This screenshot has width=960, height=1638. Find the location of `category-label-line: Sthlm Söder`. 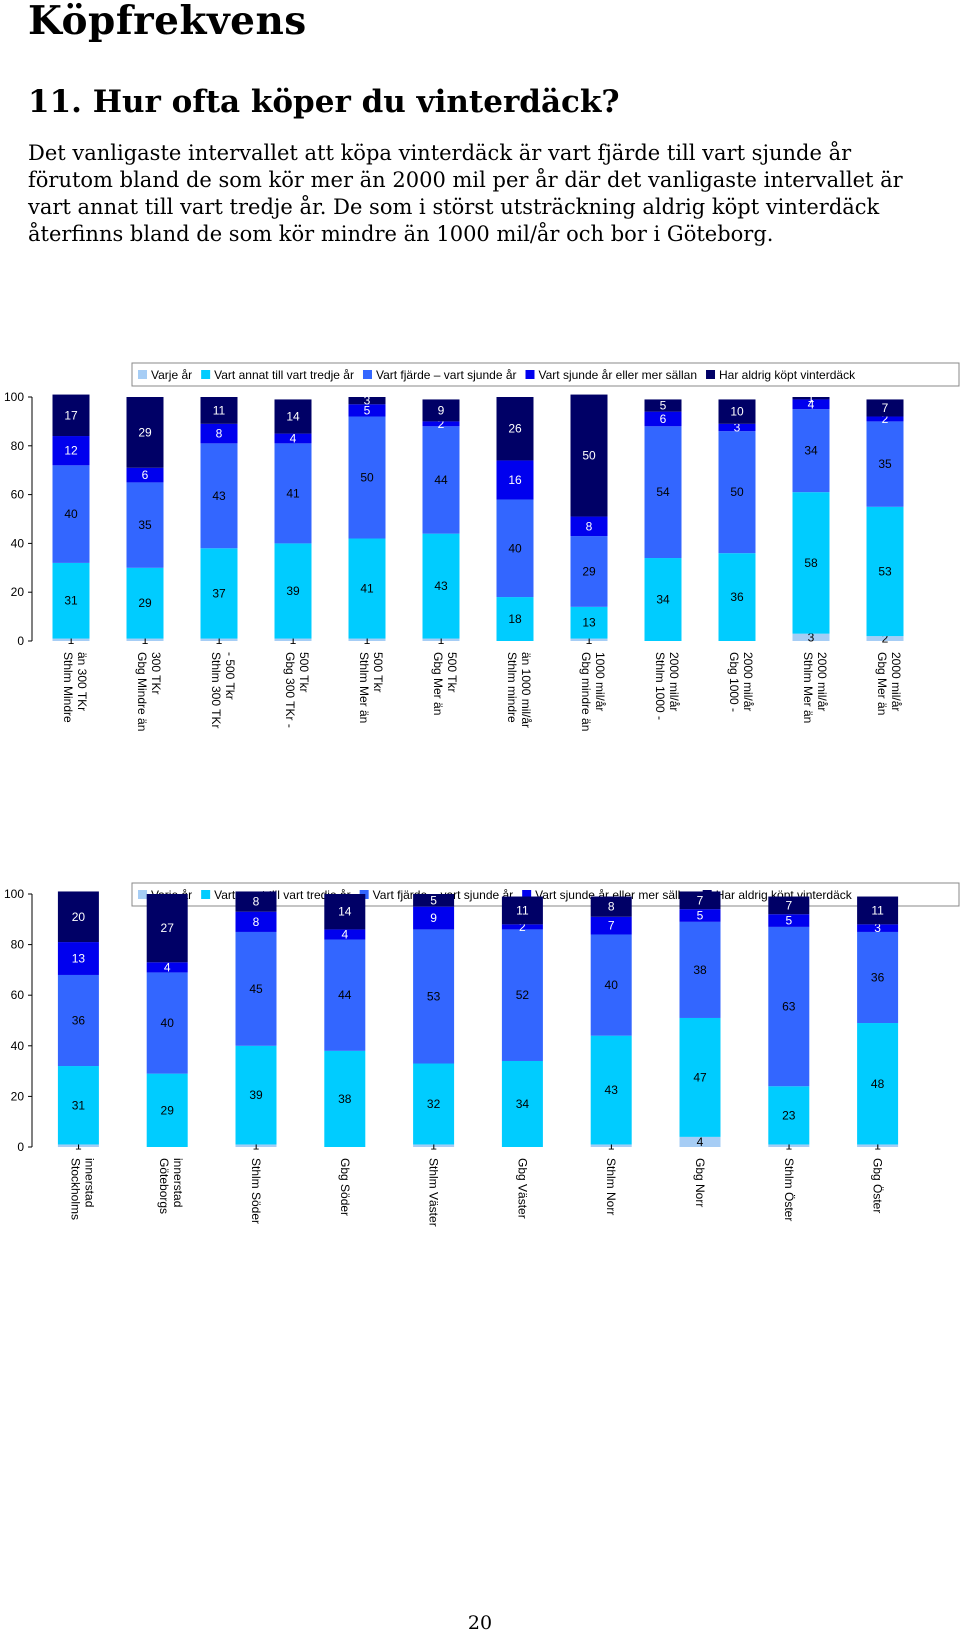

category-label-line: Sthlm Söder is located at coordinates (256, 1191).